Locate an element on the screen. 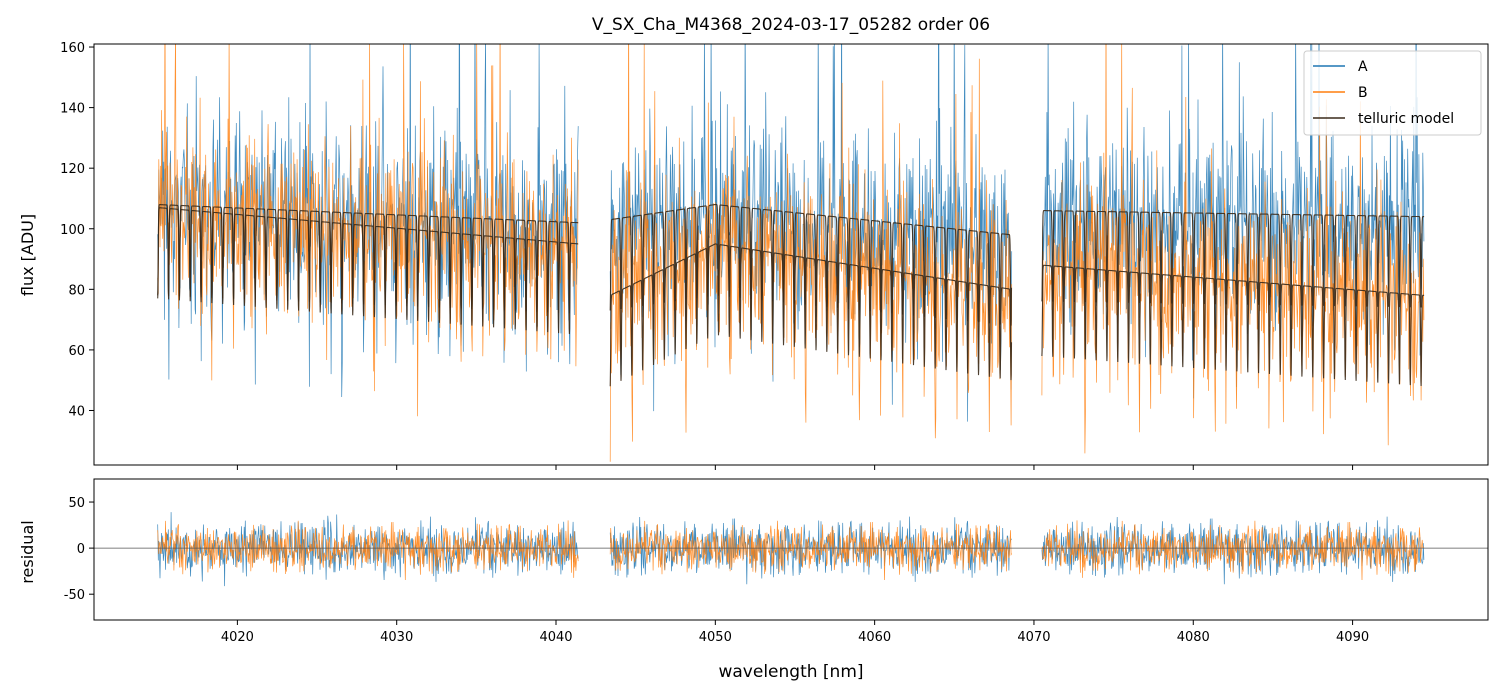 Image resolution: width=1502 pixels, height=696 pixels. x-tick-label: 4040 is located at coordinates (555, 637).